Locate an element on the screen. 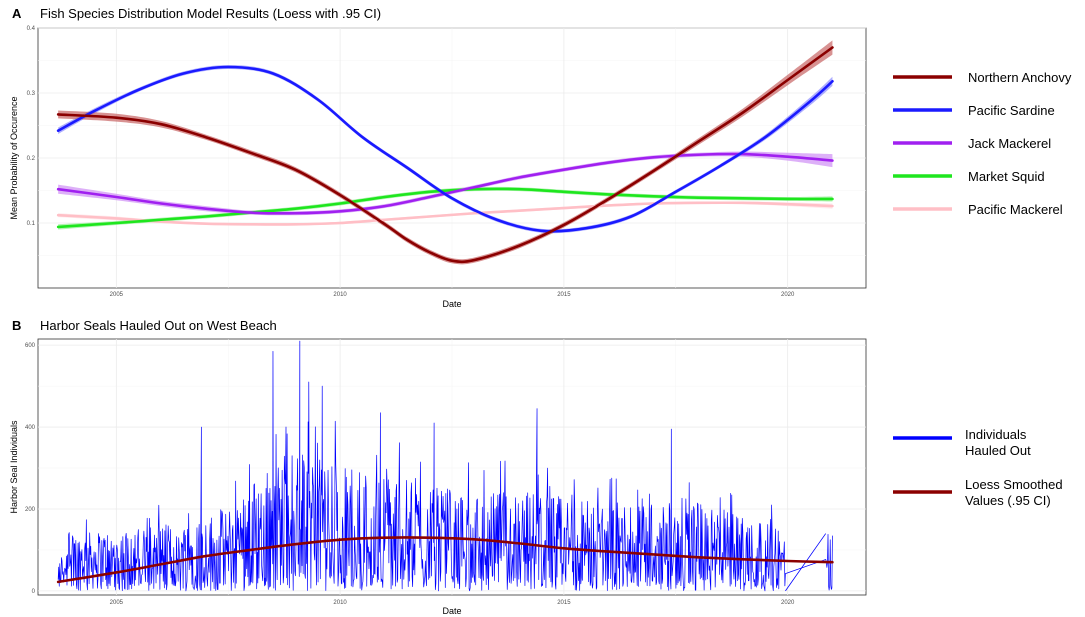 Image resolution: width=1085 pixels, height=617 pixels. panel-b-title: Harbor Seals Hauled Out on West Beach is located at coordinates (158, 325).